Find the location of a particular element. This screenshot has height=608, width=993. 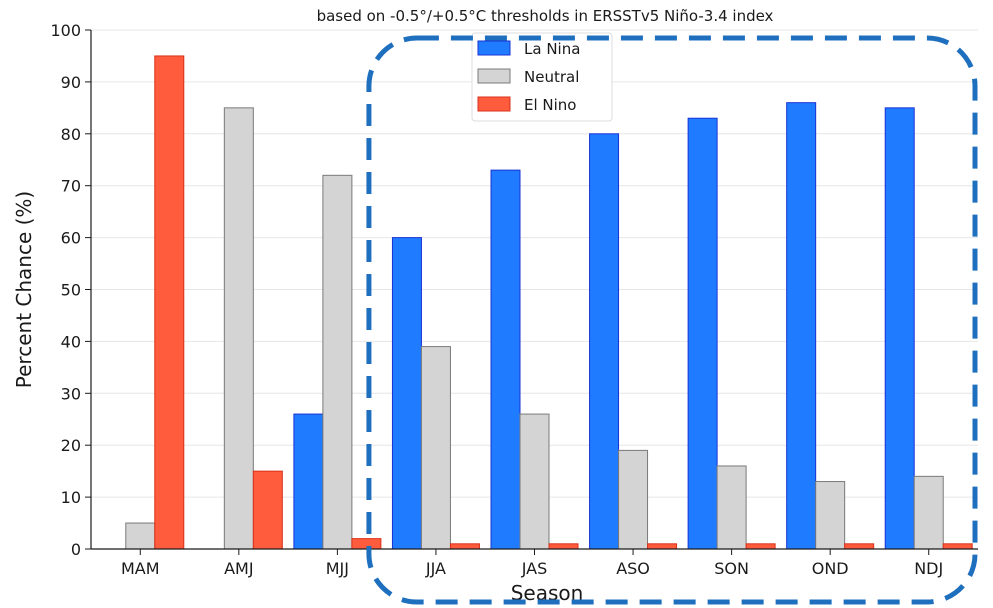

x-tick-label: MJJ is located at coordinates (337, 568).